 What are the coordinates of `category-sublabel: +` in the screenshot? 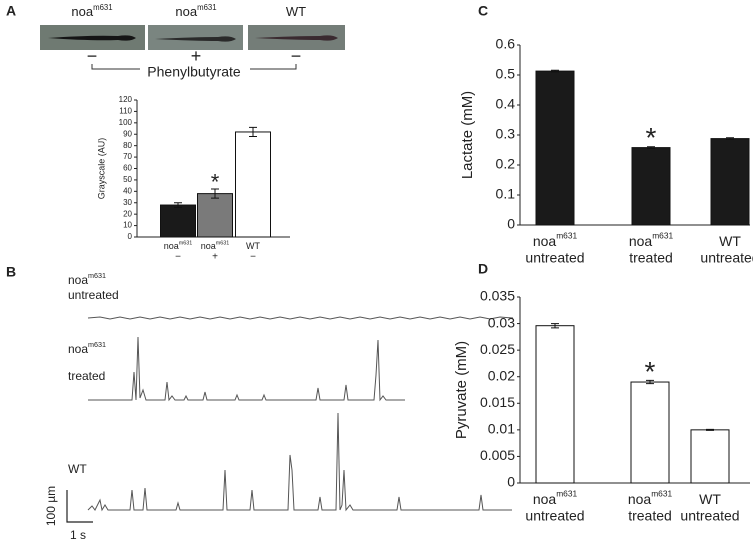 It's located at (215, 257).